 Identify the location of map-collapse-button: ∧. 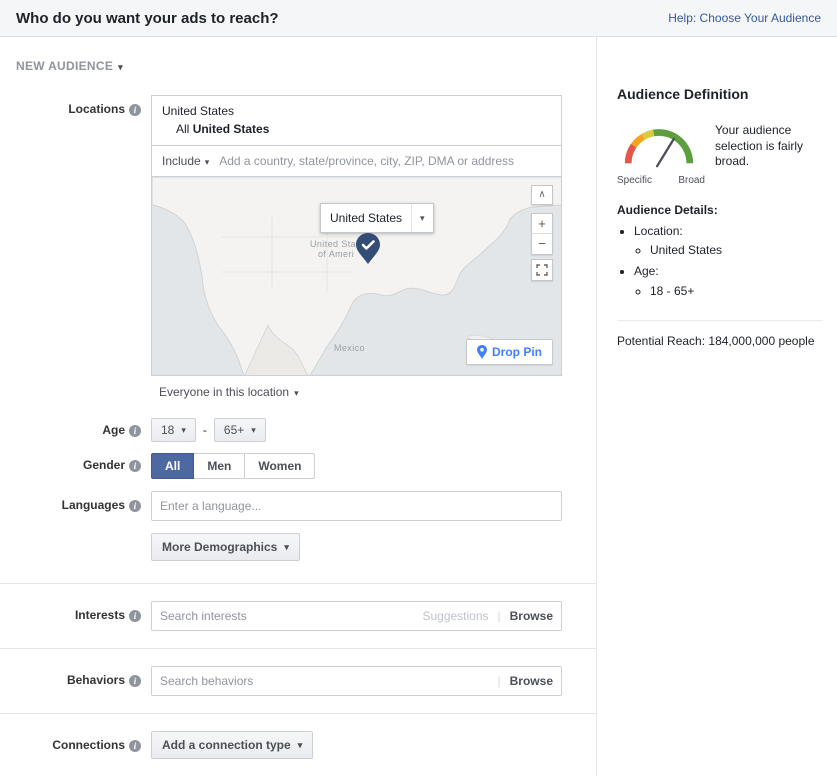
(542, 195).